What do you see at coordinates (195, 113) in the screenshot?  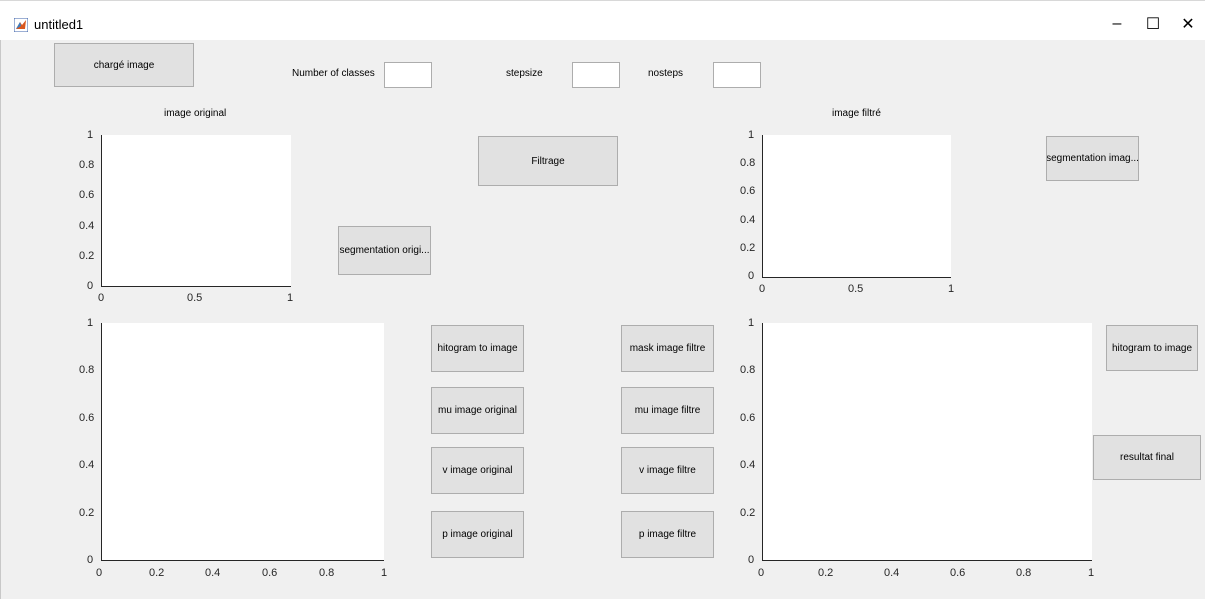 I see `image-original-label: image original` at bounding box center [195, 113].